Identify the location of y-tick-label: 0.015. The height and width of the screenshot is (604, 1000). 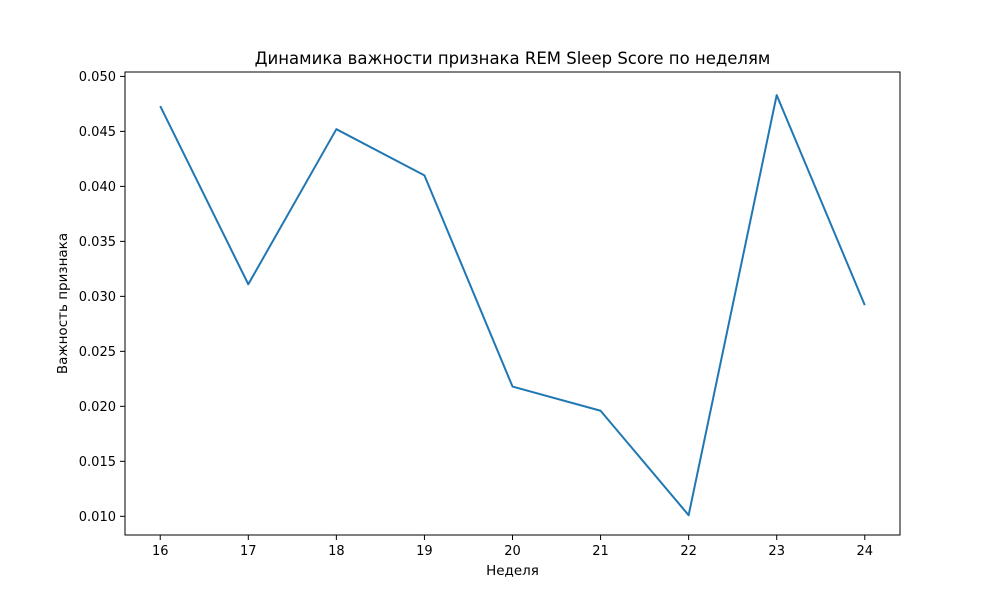
(97, 462).